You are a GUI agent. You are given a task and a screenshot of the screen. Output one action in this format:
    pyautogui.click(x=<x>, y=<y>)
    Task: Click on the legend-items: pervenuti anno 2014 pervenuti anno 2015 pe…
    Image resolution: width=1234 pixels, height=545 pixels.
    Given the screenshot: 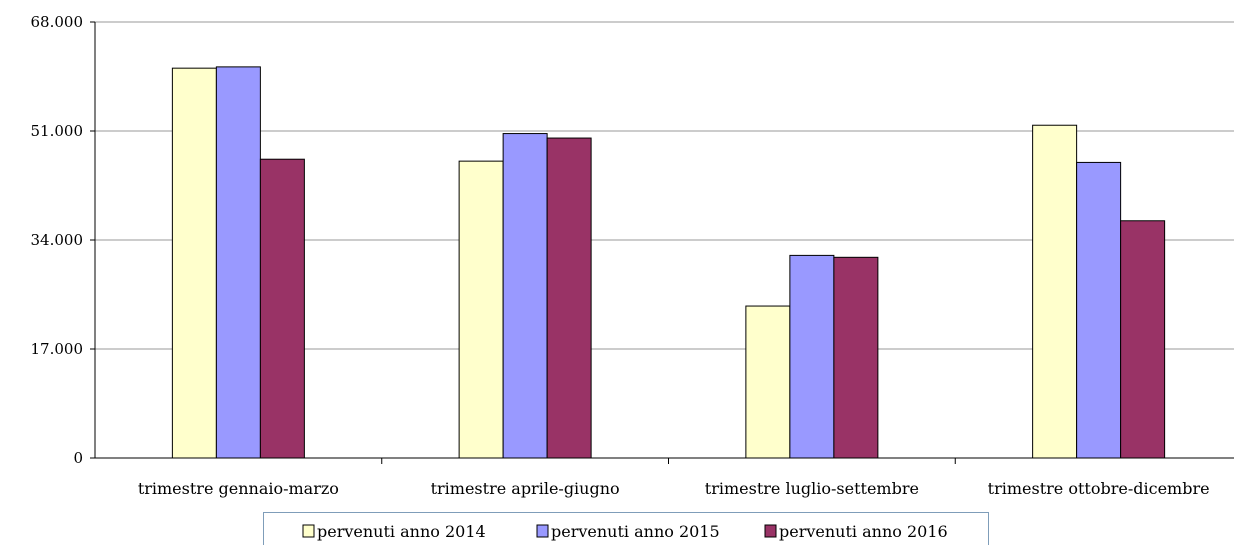 What is the action you would take?
    pyautogui.click(x=625, y=531)
    